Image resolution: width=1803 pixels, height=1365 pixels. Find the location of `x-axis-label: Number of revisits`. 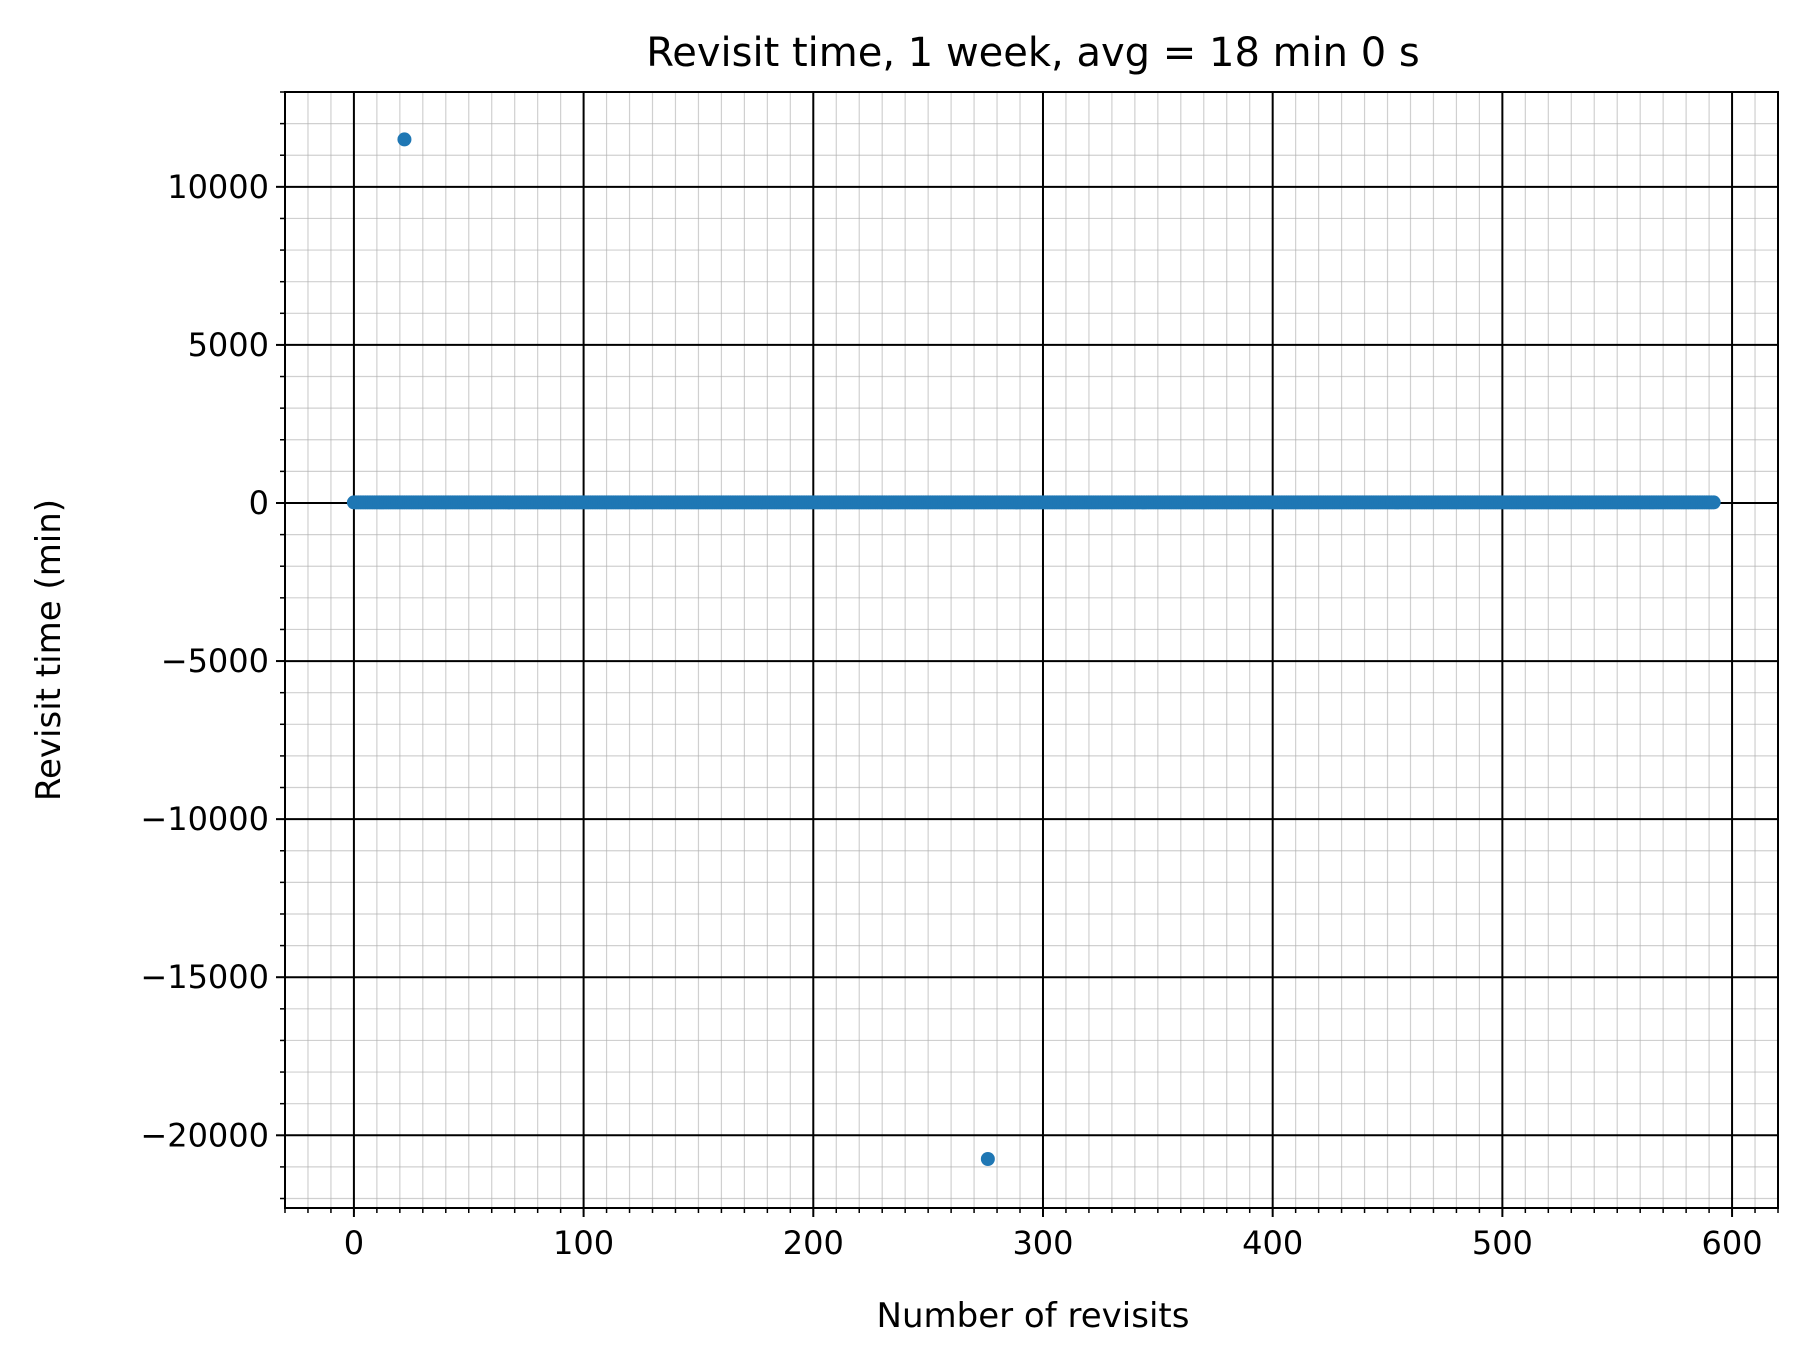

x-axis-label: Number of revisits is located at coordinates (1033, 1316).